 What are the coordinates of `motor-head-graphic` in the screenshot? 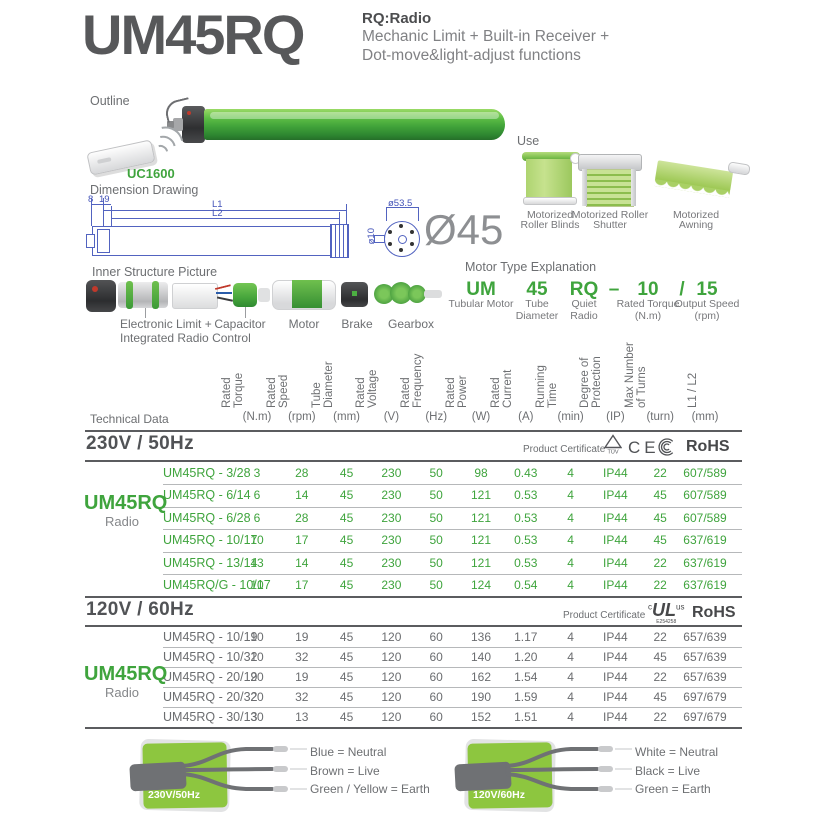 It's located at (193, 124).